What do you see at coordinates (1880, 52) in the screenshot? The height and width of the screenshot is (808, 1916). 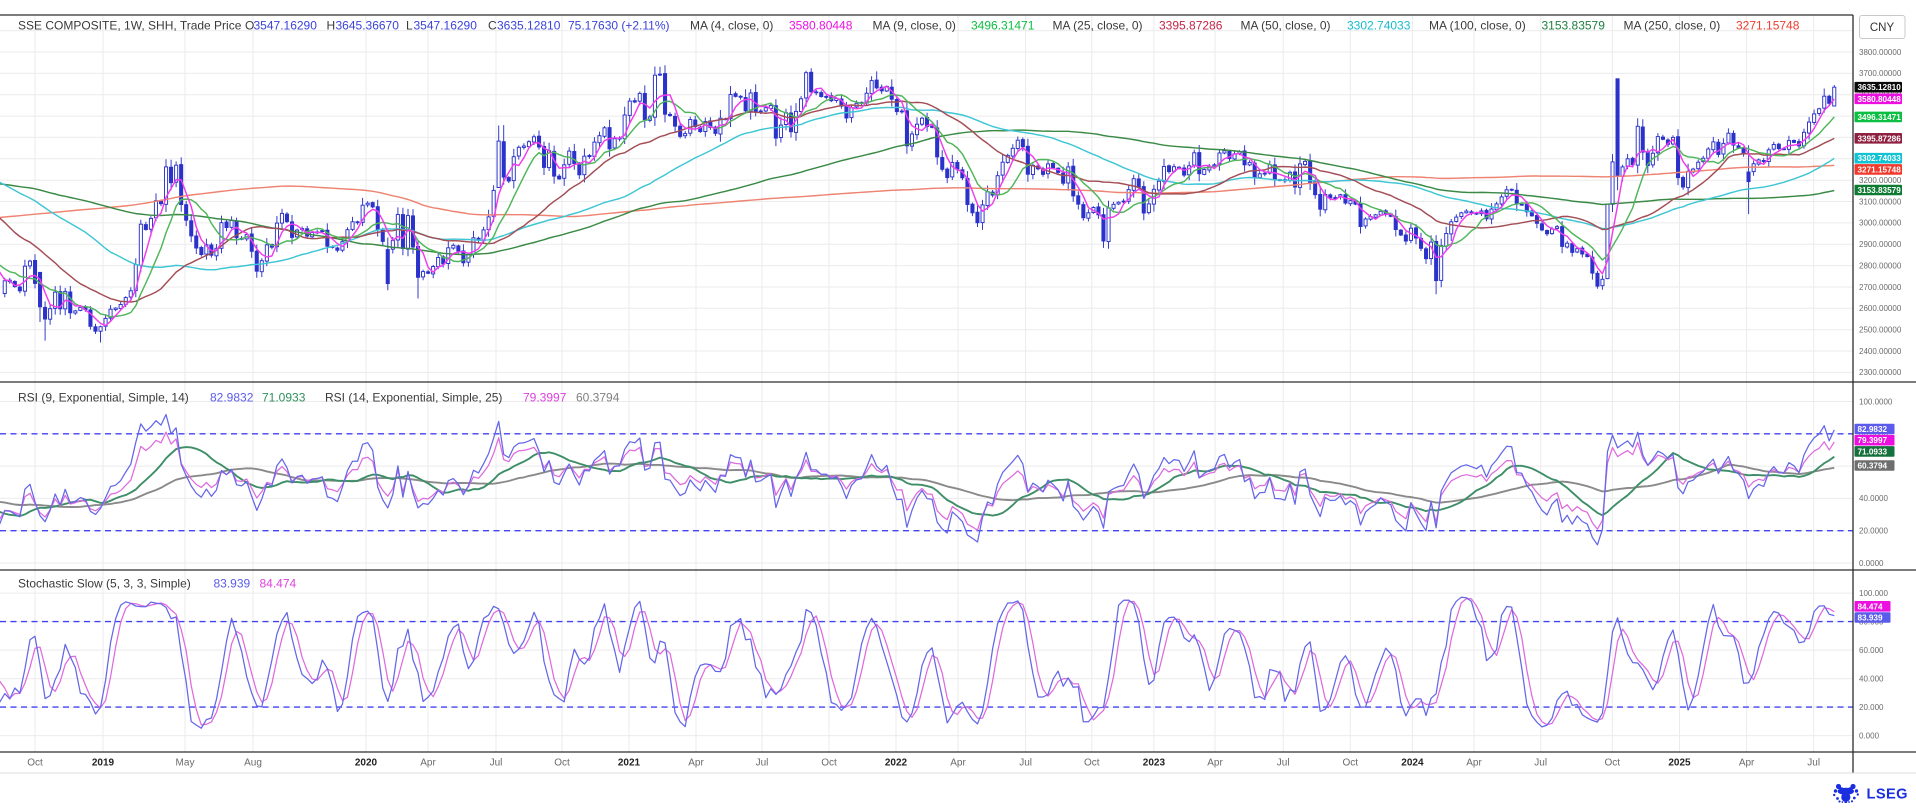 I see `svg-text: 3800.00000` at bounding box center [1880, 52].